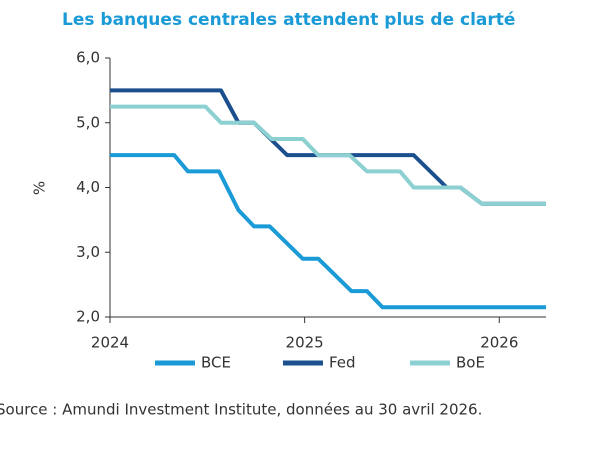 Image resolution: width=592 pixels, height=450 pixels. Describe the element at coordinates (40, 188) in the screenshot. I see `y-axis-label: %` at that location.